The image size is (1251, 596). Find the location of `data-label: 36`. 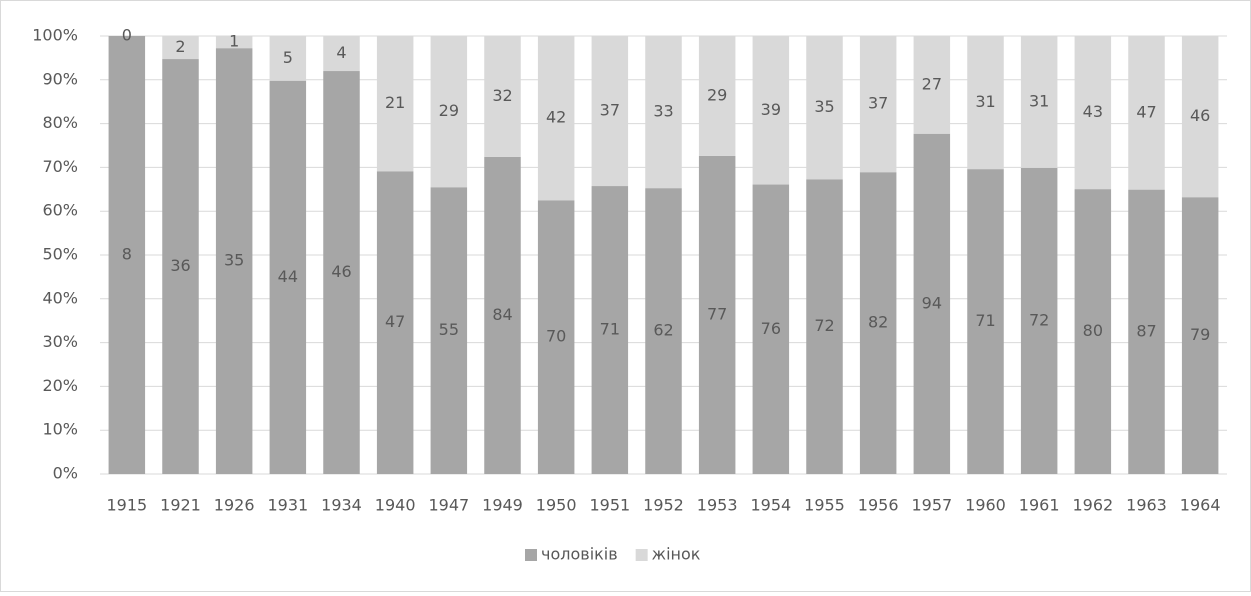

data-label: 36 is located at coordinates (180, 265).